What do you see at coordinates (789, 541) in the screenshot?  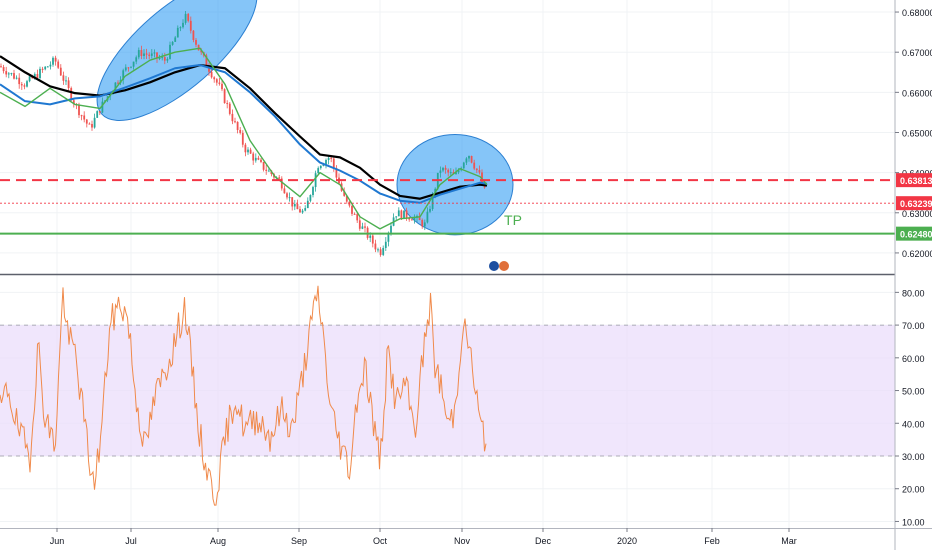 I see `date-tick-label: Mar` at bounding box center [789, 541].